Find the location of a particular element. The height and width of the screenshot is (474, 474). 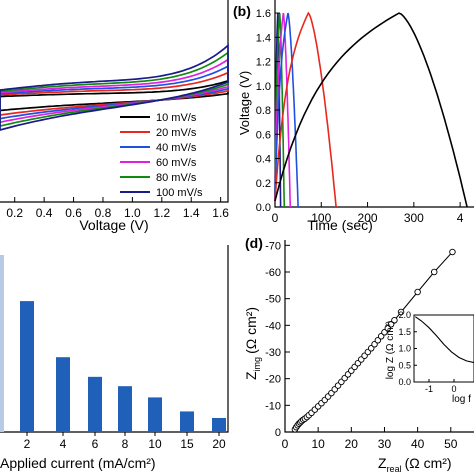

inset-frame is located at coordinates (443, 348).